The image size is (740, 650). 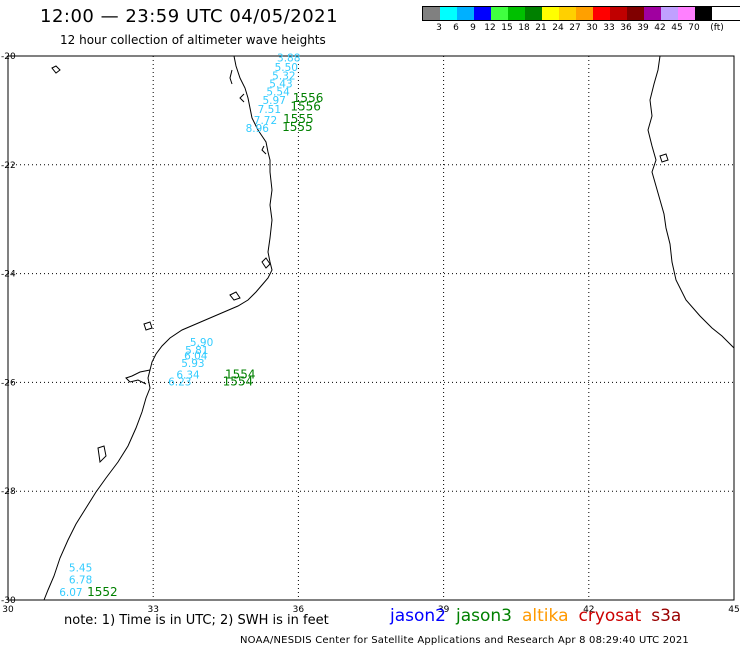 What do you see at coordinates (280, 85) in the screenshot?
I see `swh-value: 5.43` at bounding box center [280, 85].